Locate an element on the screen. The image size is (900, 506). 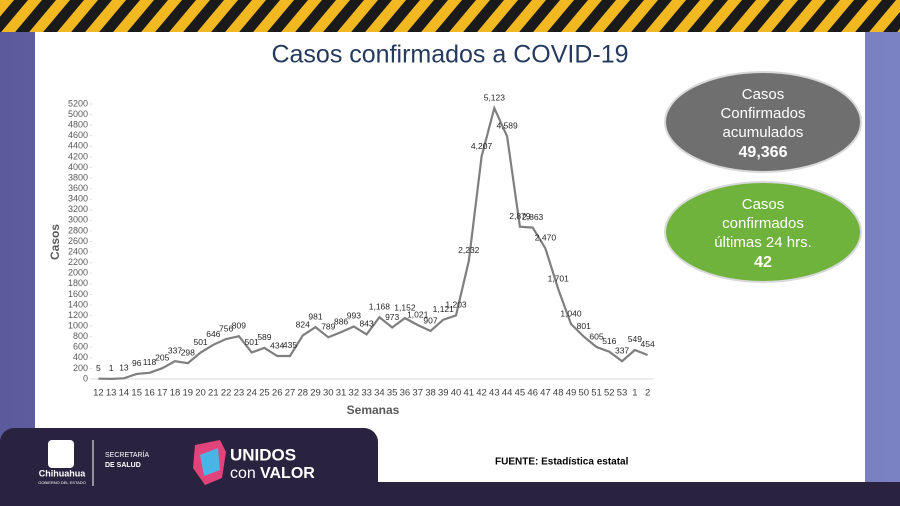
data-label: 824 is located at coordinates (303, 325).